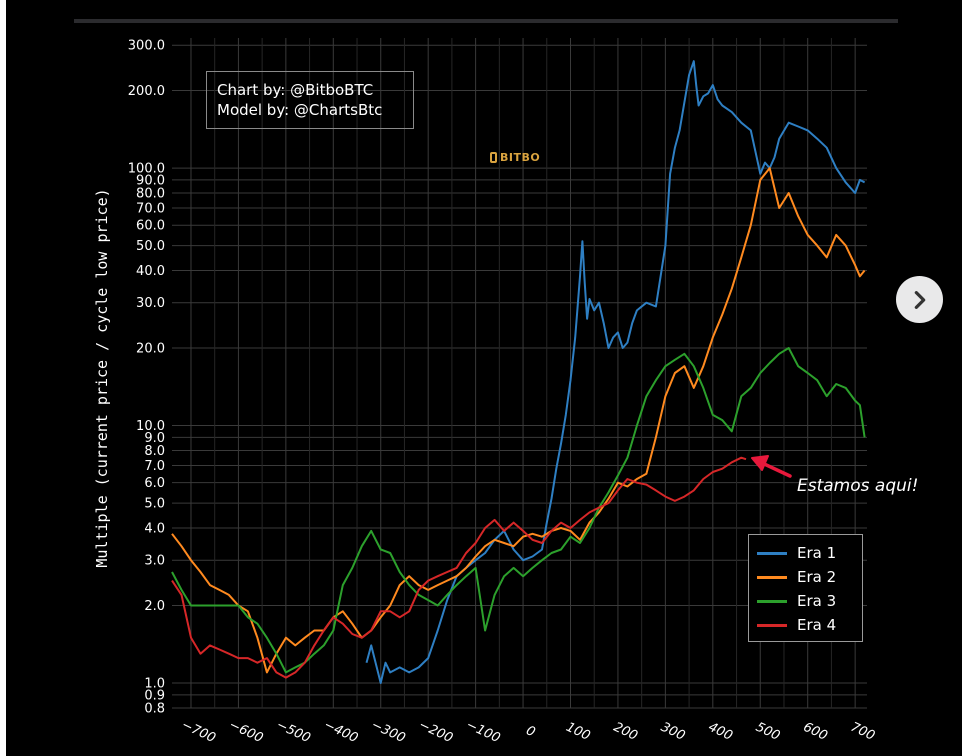  What do you see at coordinates (776, 469) in the screenshot?
I see `arrow-shaft` at bounding box center [776, 469].